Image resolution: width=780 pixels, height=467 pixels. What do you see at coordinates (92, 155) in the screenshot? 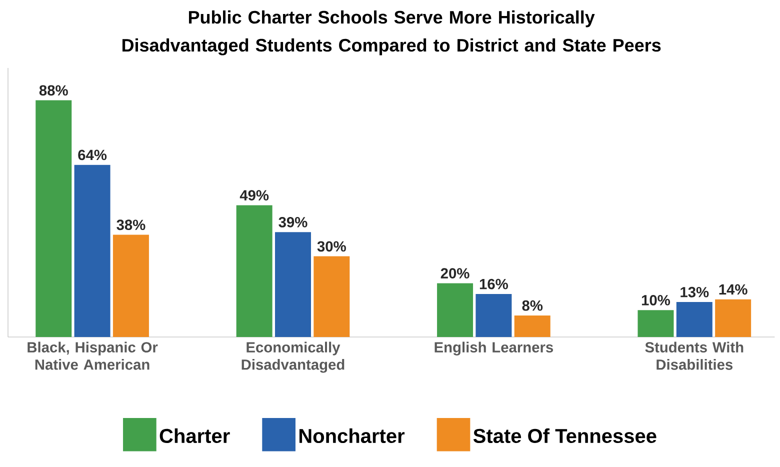
I see `data-label: 64%` at bounding box center [92, 155].